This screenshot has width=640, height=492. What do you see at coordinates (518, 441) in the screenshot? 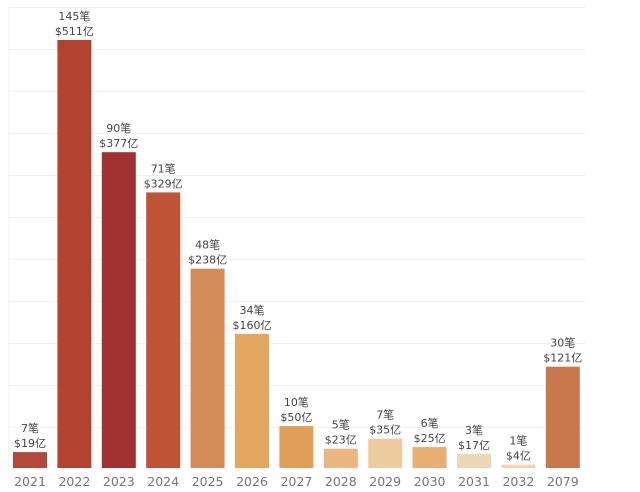
I see `count-label-2032: 1笔` at bounding box center [518, 441].